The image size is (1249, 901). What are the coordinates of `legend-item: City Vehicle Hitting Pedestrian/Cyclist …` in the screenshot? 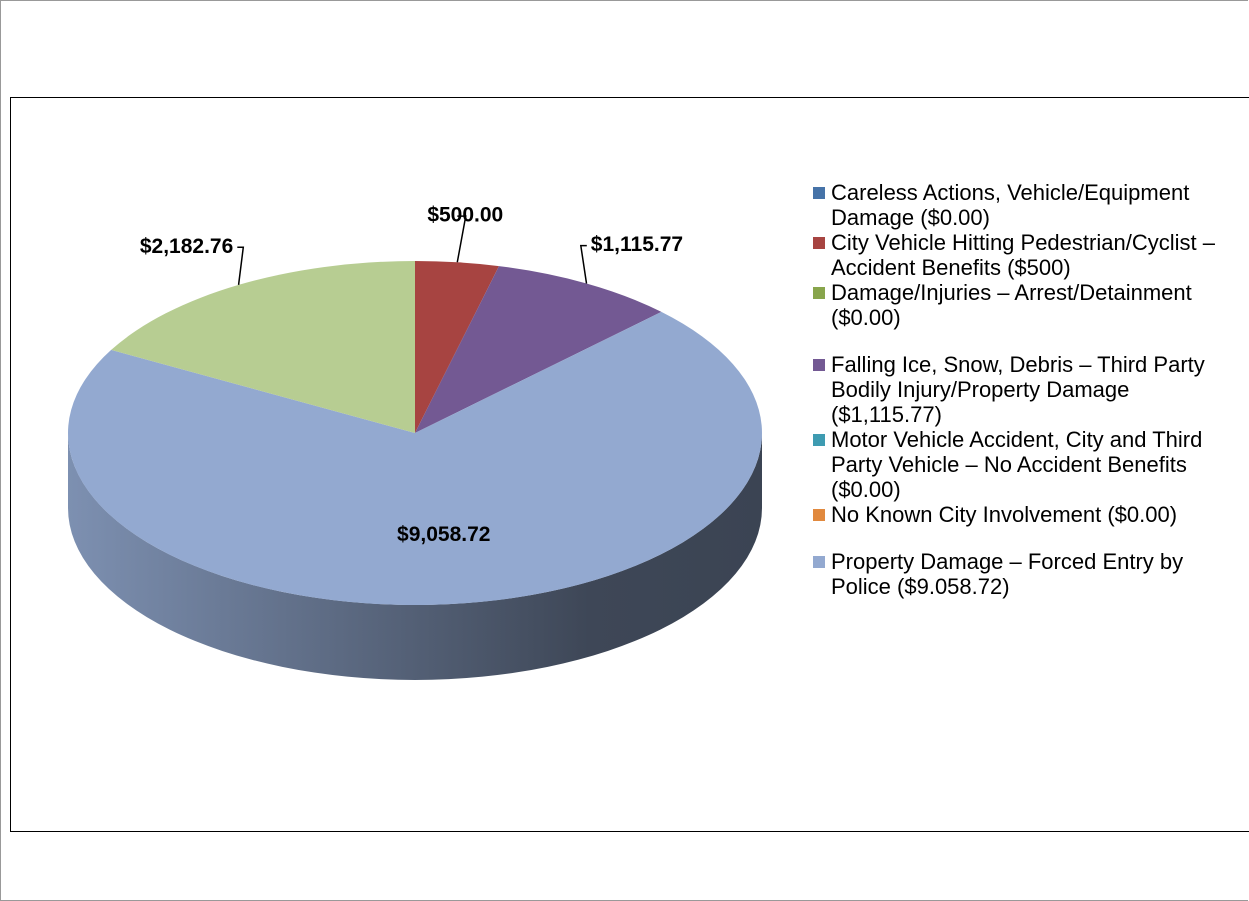 It's located at (1018, 255).